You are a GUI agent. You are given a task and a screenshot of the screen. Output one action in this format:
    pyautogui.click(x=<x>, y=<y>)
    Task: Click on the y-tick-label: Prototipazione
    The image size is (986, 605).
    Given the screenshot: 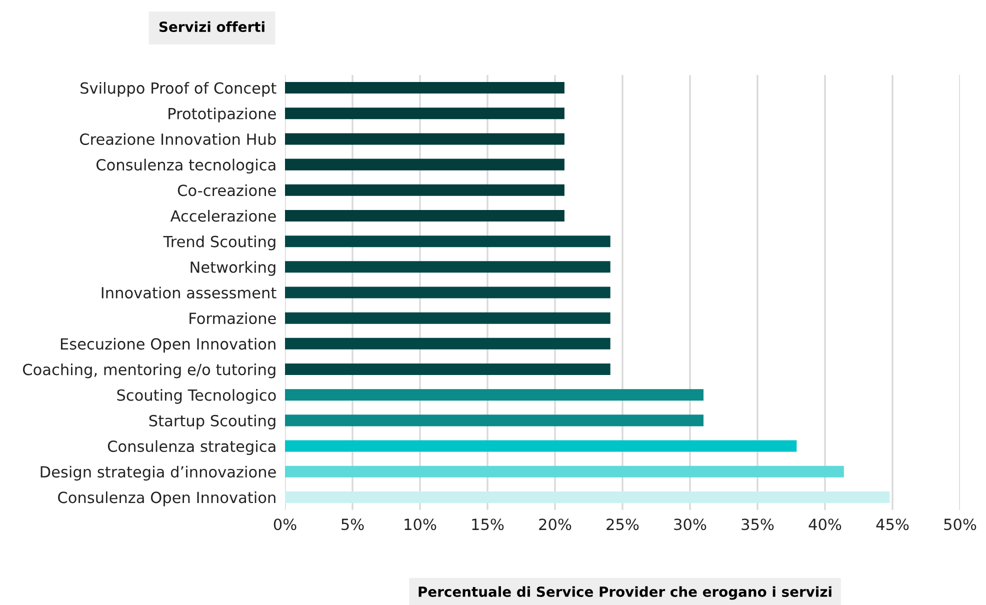 What is the action you would take?
    pyautogui.click(x=222, y=115)
    